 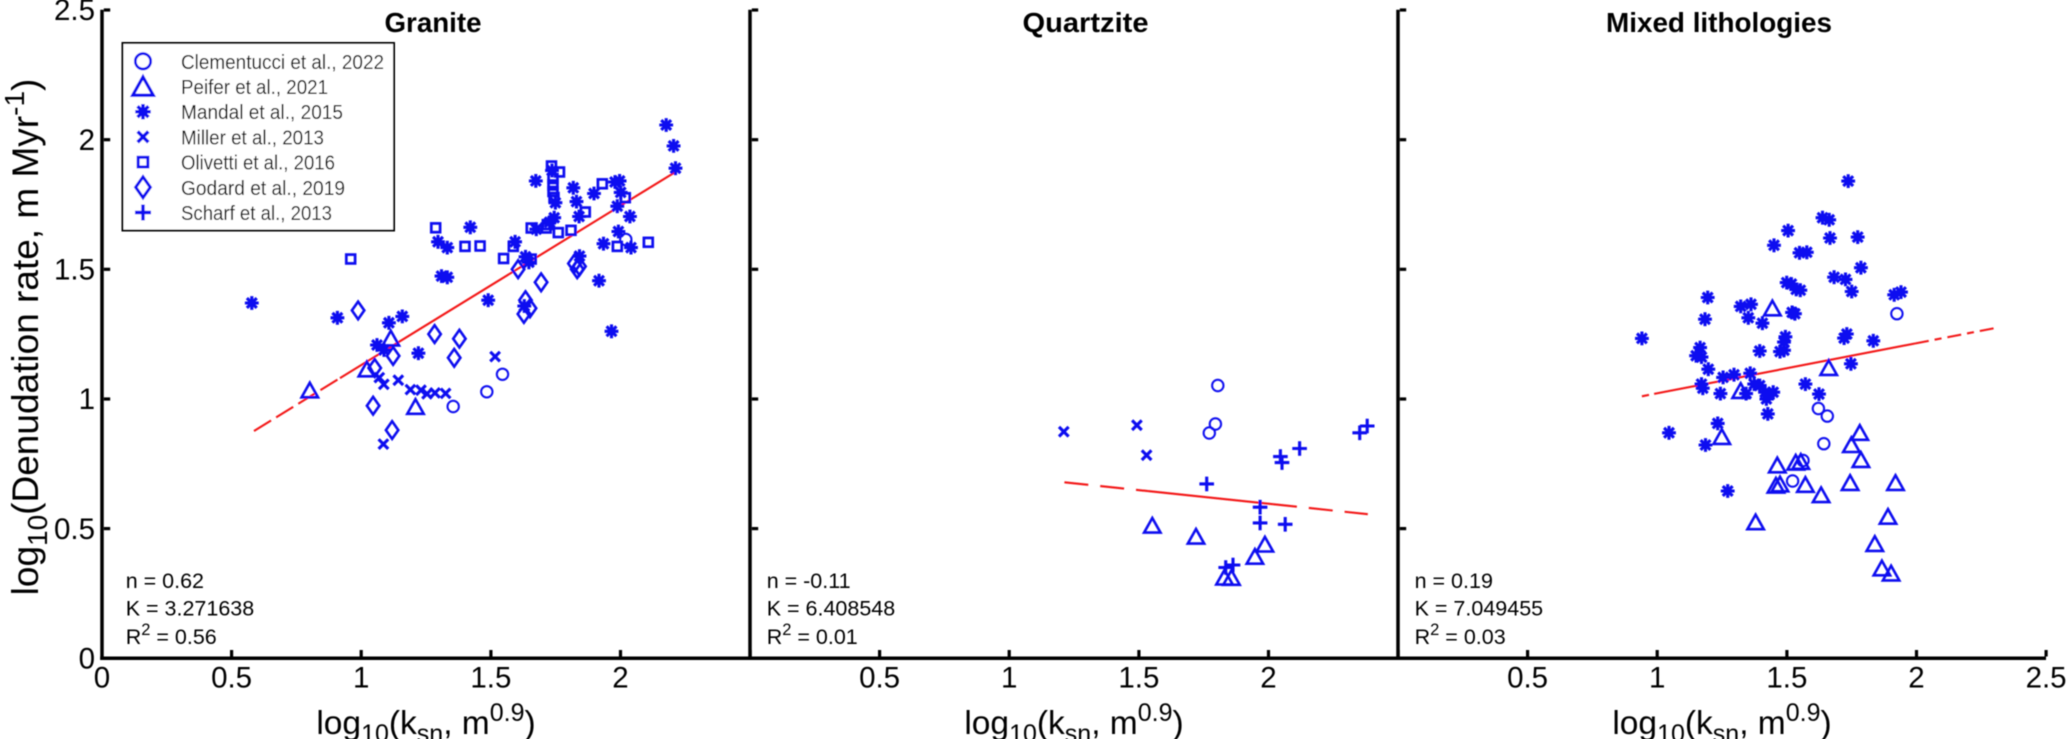 What do you see at coordinates (171, 635) in the screenshot?
I see `svg-text: R2 = 0.56` at bounding box center [171, 635].